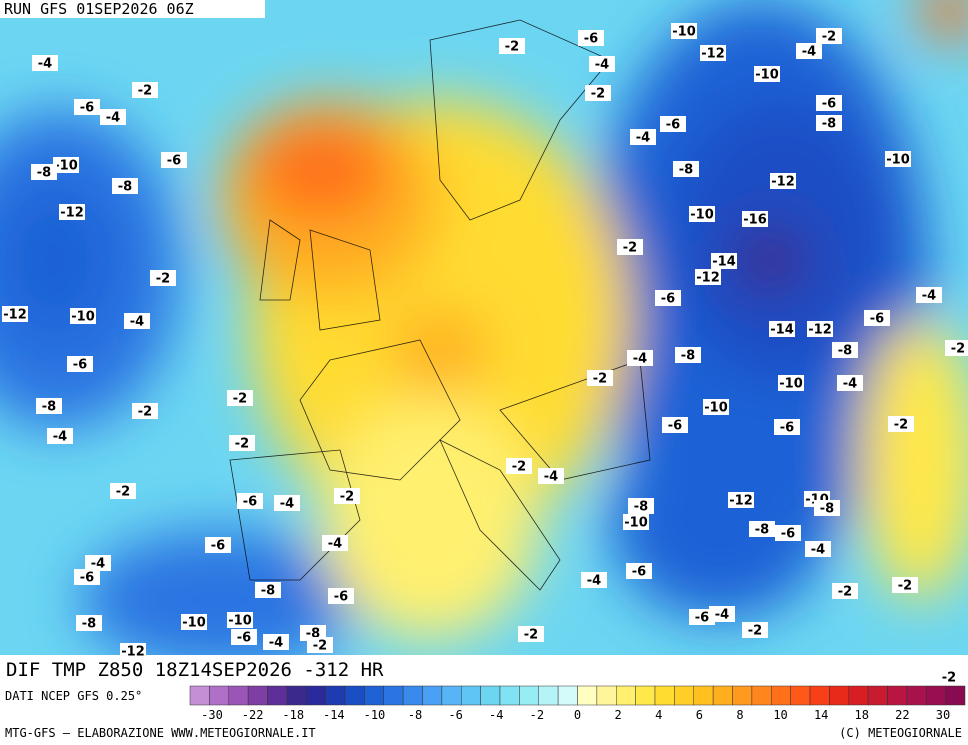 The width and height of the screenshot is (968, 745). Describe the element at coordinates (617, 715) in the screenshot. I see `colorbar-tick-label: 2` at that location.